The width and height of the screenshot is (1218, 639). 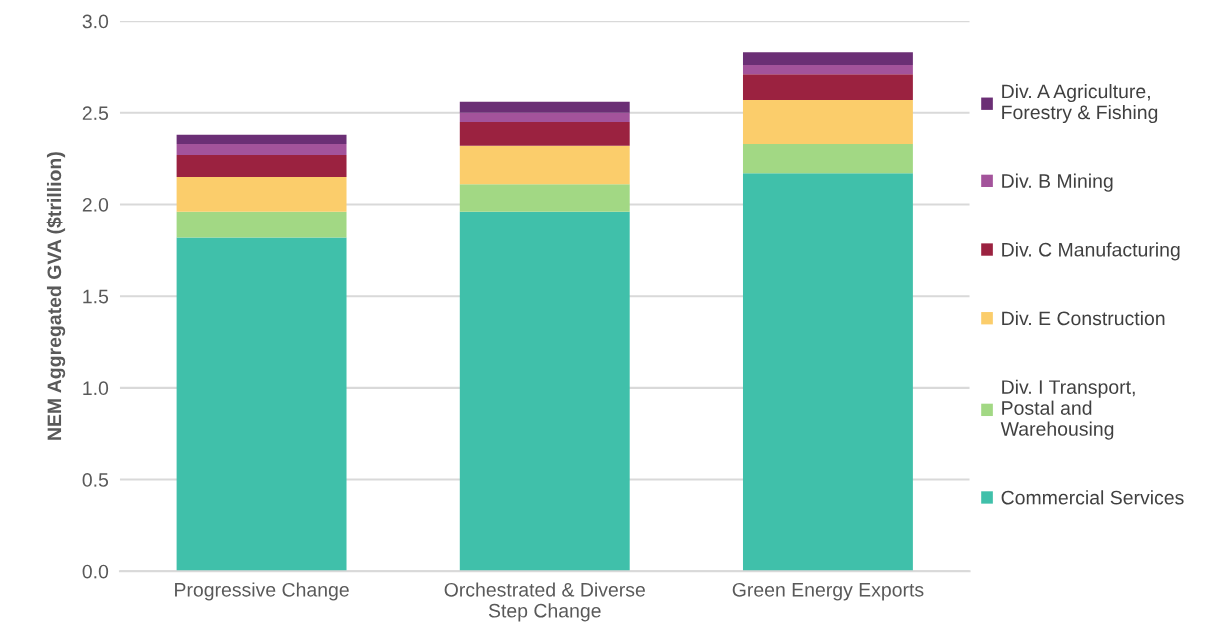 I want to click on y-tick-label: 2.0, so click(x=95, y=204).